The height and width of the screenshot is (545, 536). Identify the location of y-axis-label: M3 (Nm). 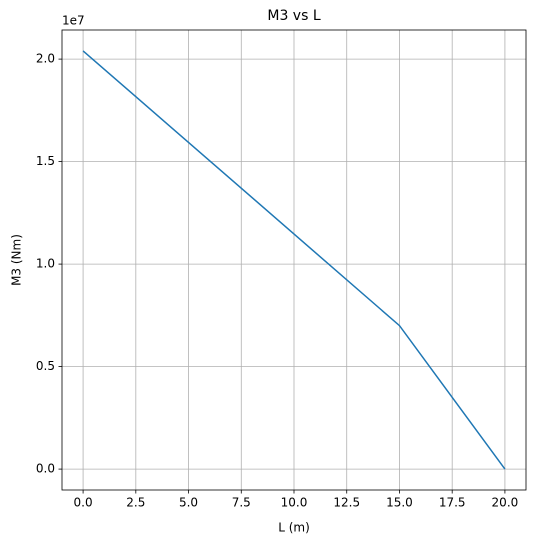
(17, 260).